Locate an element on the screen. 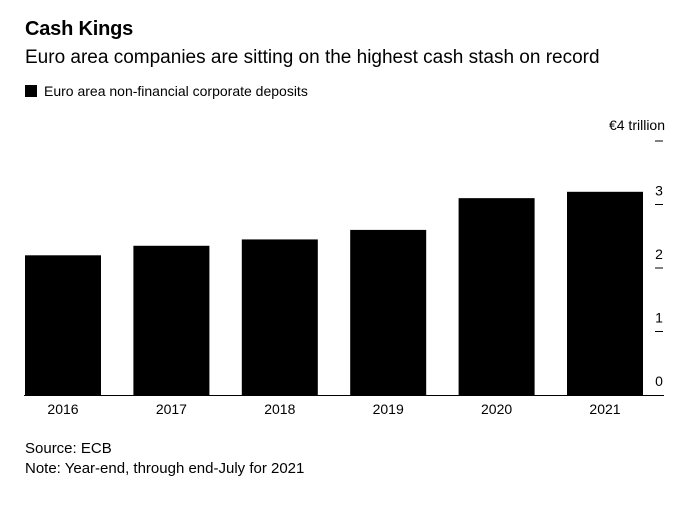 This screenshot has height=517, width=700. y-tick-label: 3 is located at coordinates (659, 191).